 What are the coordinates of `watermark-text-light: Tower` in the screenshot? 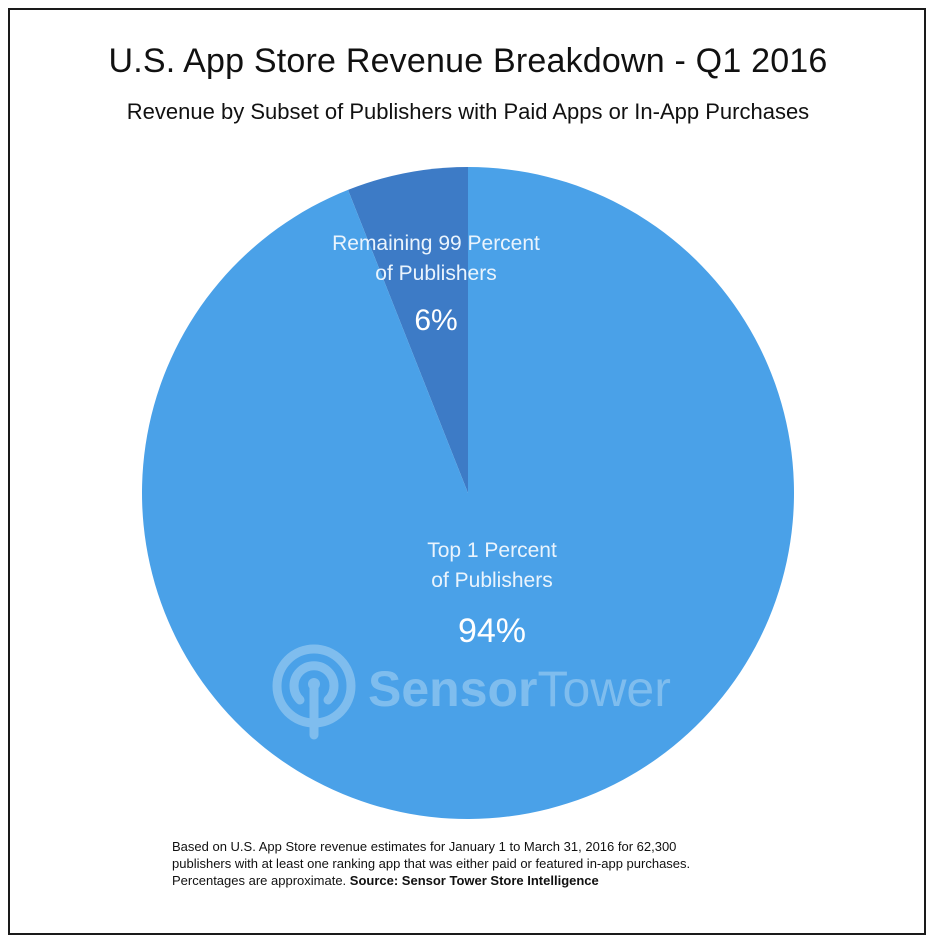 It's located at (604, 689).